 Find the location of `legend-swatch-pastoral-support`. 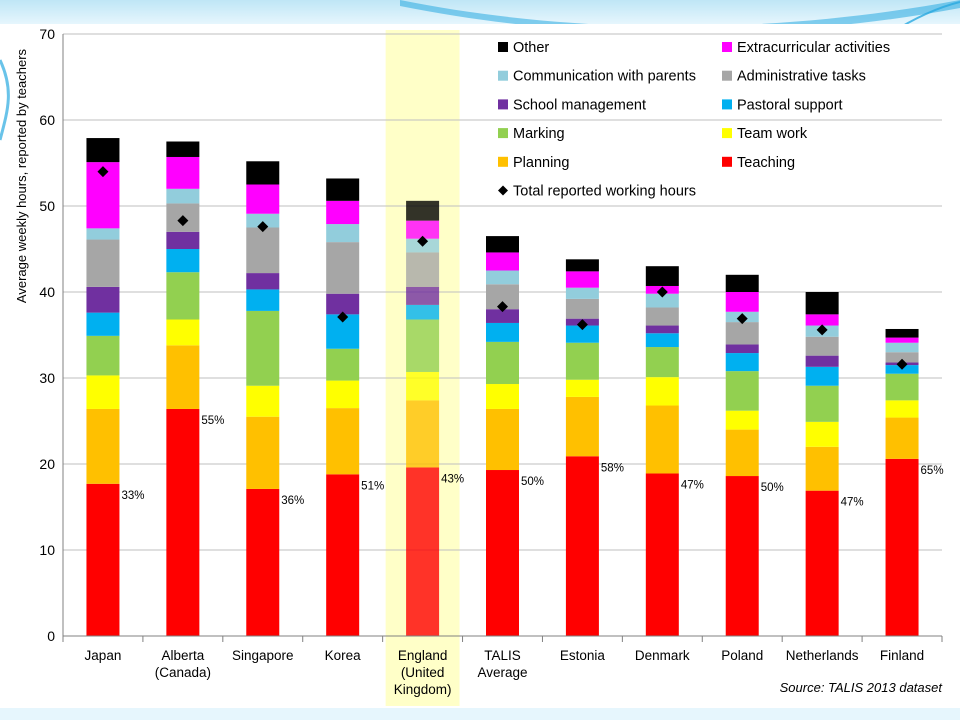

legend-swatch-pastoral-support is located at coordinates (727, 104).